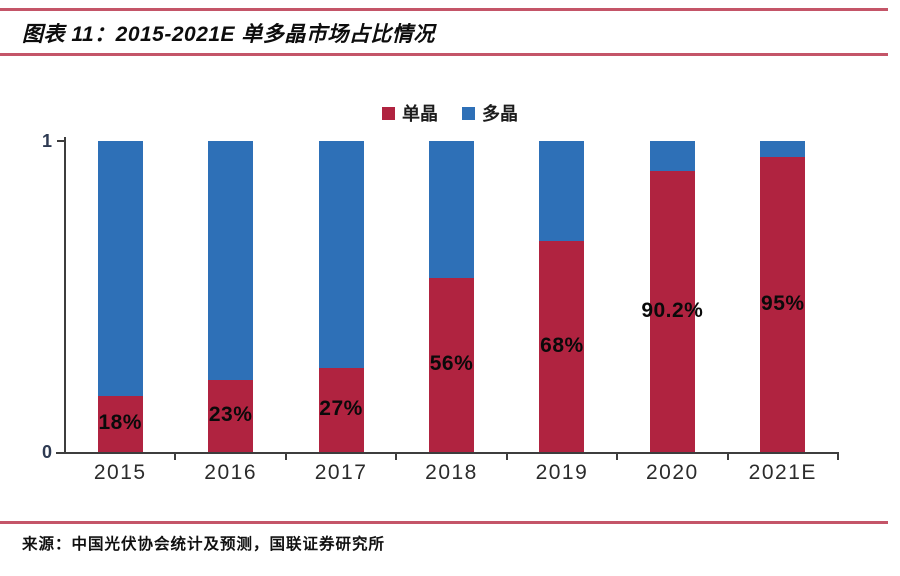 This screenshot has height=576, width=900. I want to click on bar-value-label-2018: 56%, so click(451, 363).